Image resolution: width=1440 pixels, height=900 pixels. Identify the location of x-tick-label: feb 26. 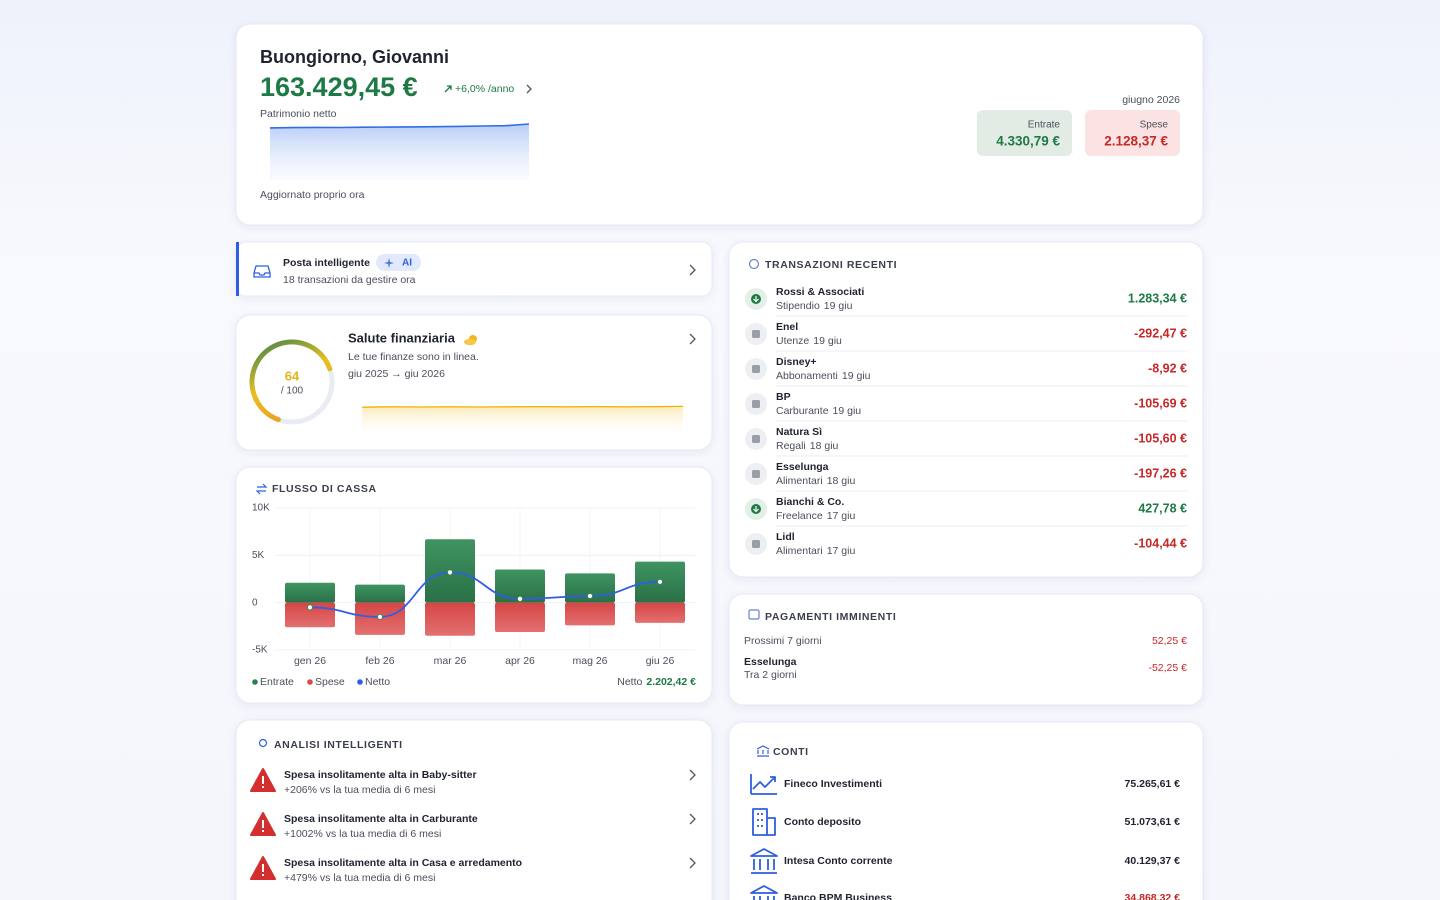
(379, 661).